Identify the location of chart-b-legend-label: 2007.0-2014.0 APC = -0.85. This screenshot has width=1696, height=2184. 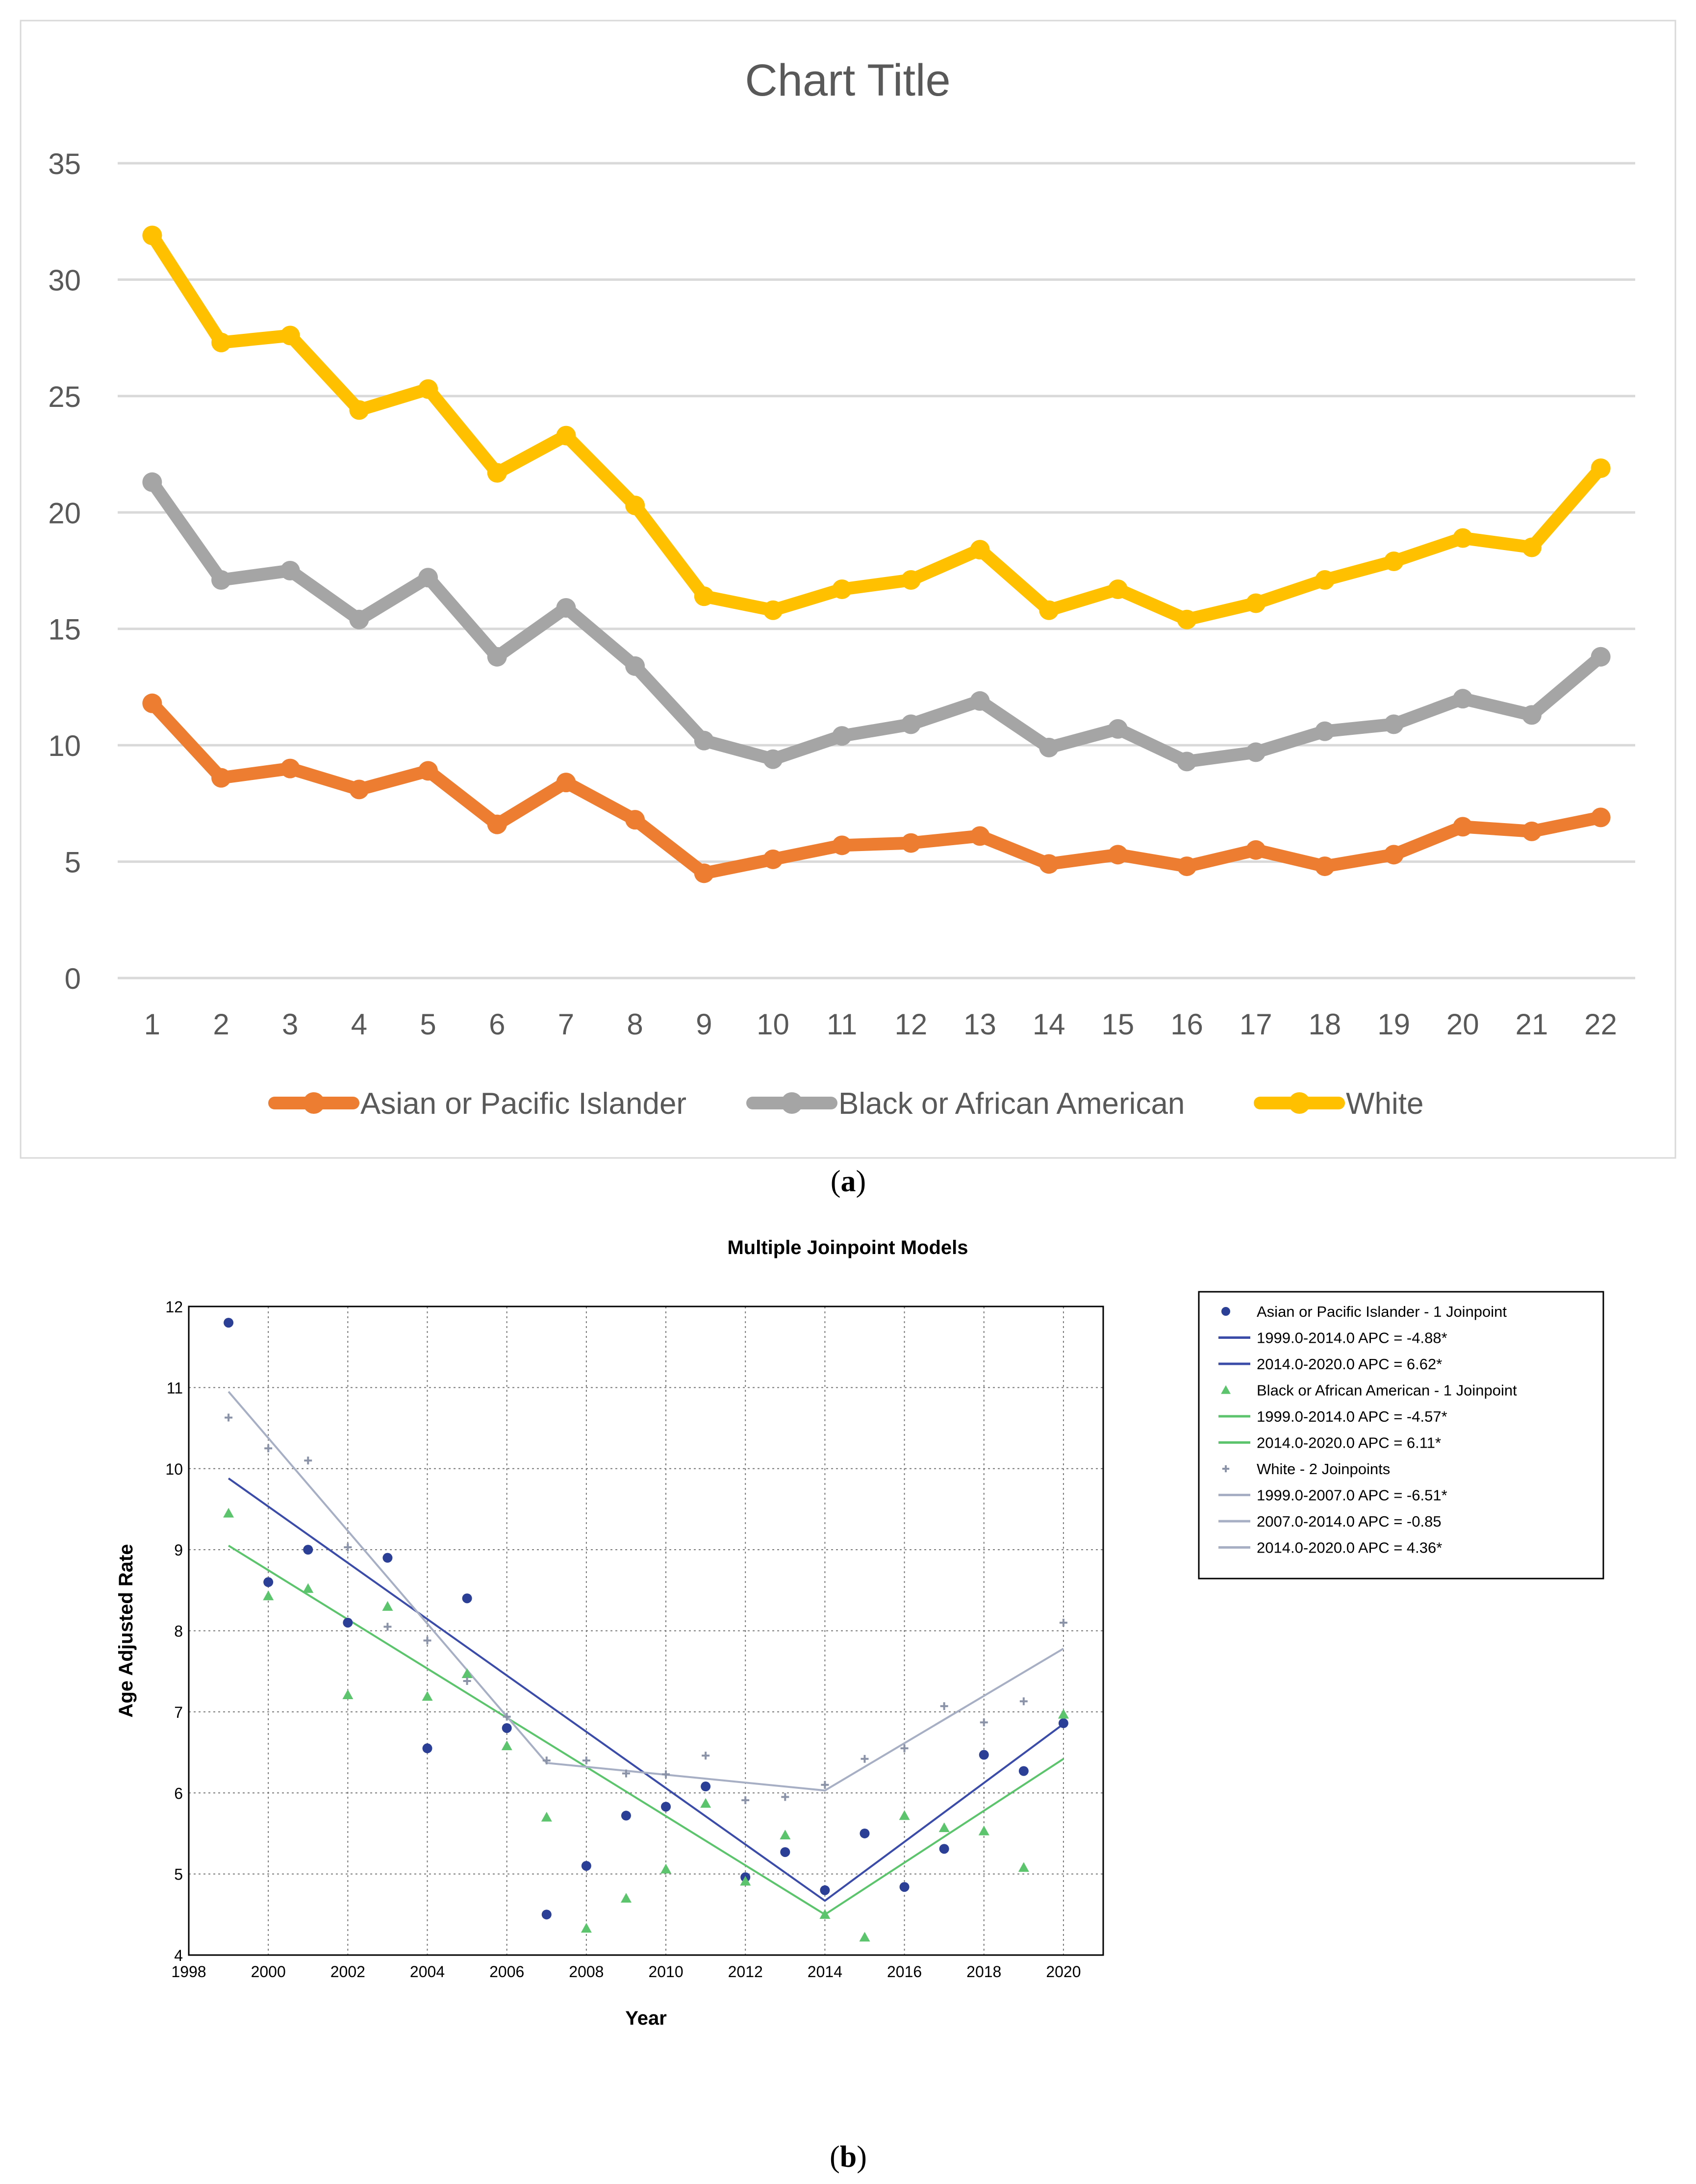
(1349, 1521).